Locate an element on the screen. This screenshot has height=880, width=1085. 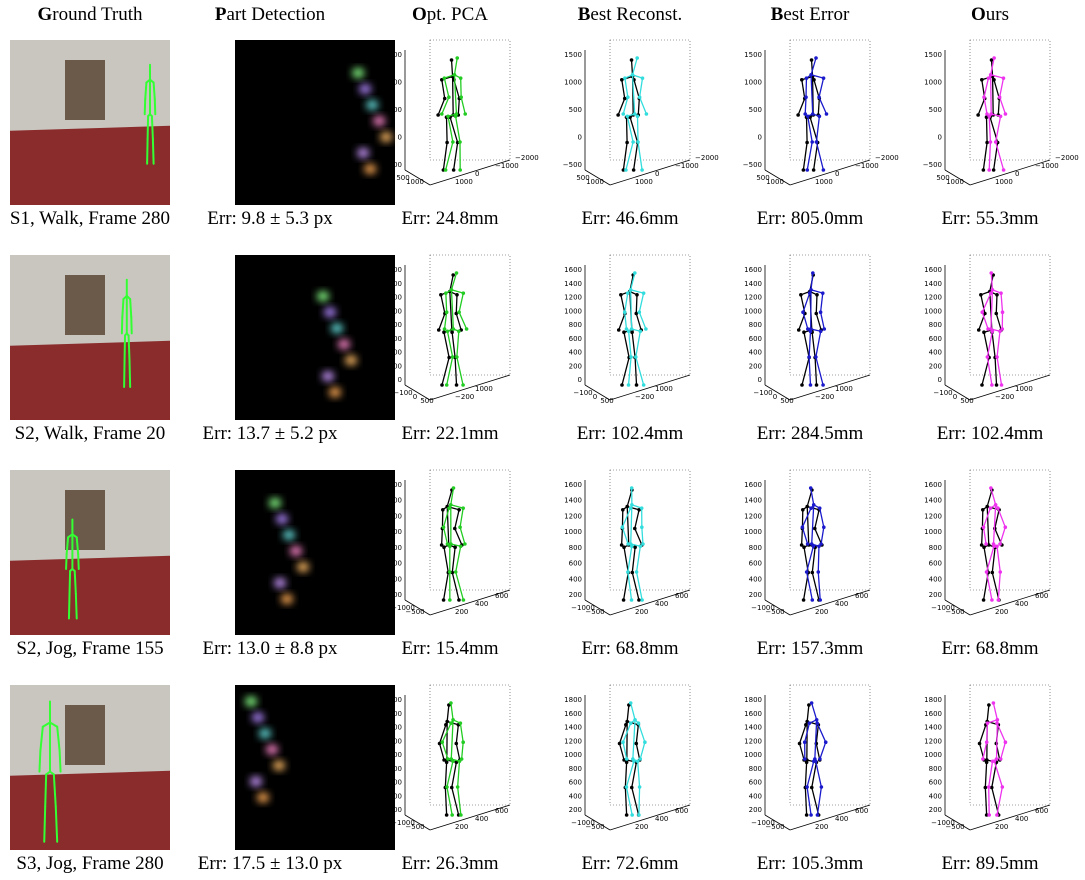
z-tick-label: −500 is located at coordinates (572, 165).